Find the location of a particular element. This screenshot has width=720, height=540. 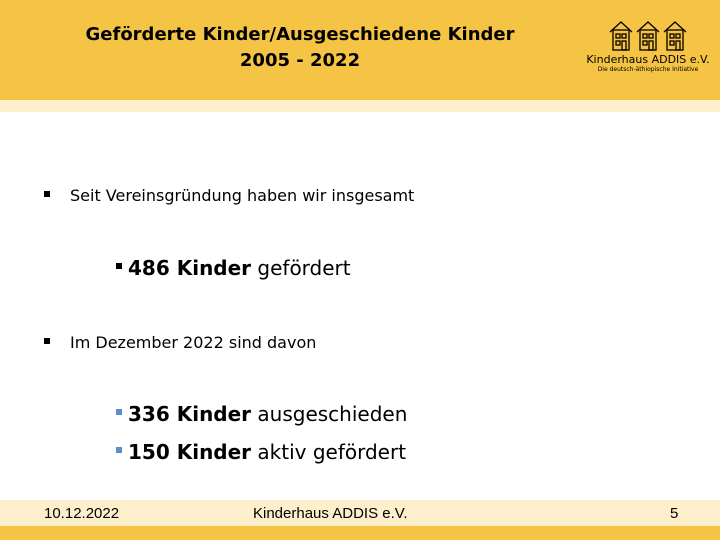

footer-bar is located at coordinates (360, 533).